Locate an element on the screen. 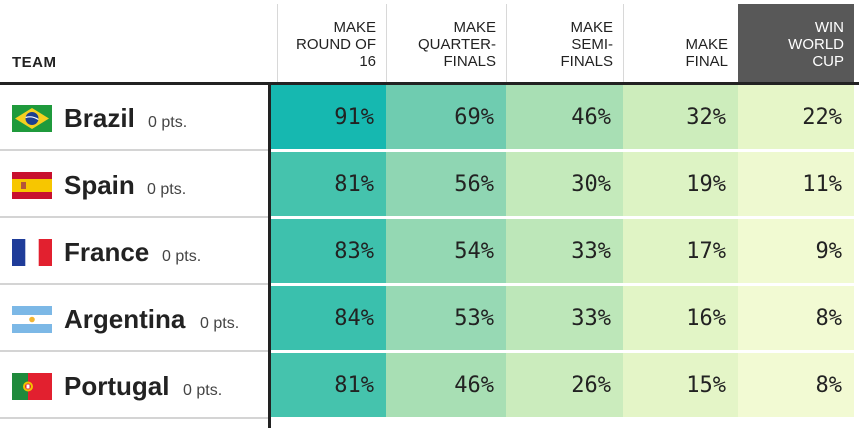  team-name: Brazil is located at coordinates (99, 118).